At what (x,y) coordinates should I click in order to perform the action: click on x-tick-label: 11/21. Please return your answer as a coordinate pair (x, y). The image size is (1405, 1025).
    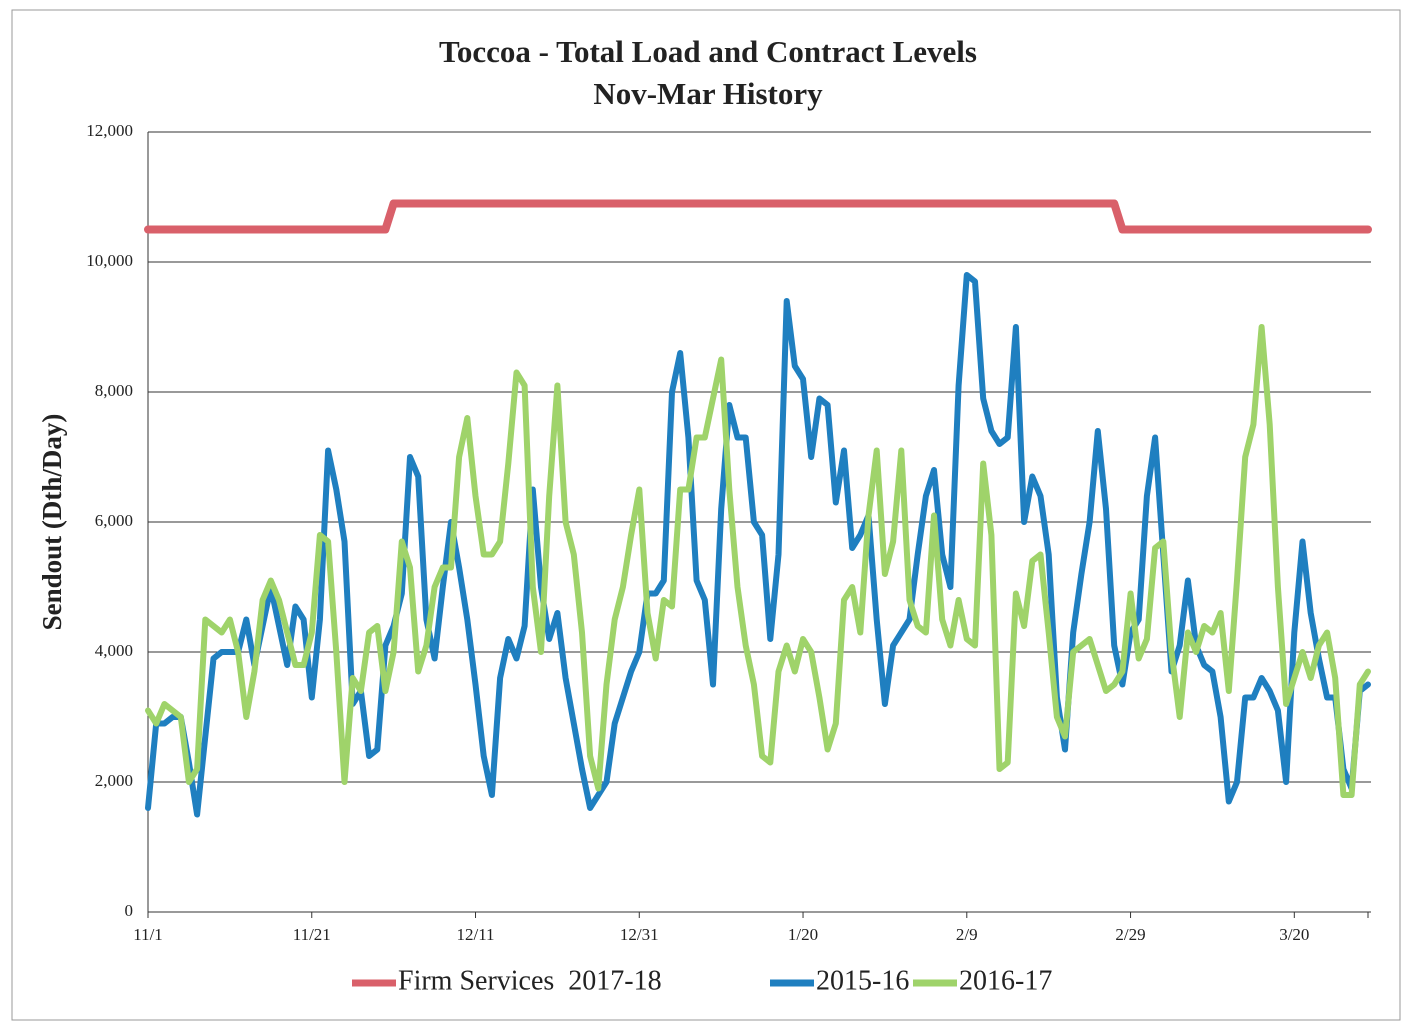
    Looking at the image, I should click on (312, 934).